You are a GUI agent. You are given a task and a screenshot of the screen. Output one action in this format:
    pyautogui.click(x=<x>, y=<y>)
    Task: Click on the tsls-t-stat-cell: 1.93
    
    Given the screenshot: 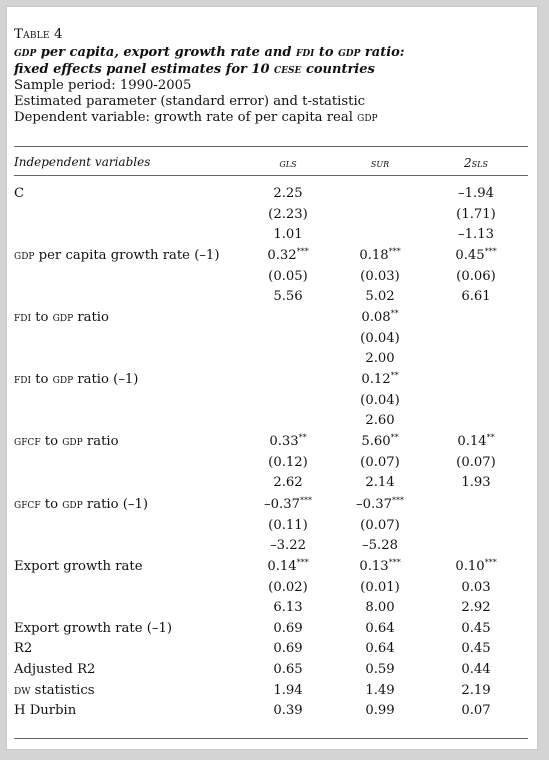 What is the action you would take?
    pyautogui.click(x=476, y=483)
    